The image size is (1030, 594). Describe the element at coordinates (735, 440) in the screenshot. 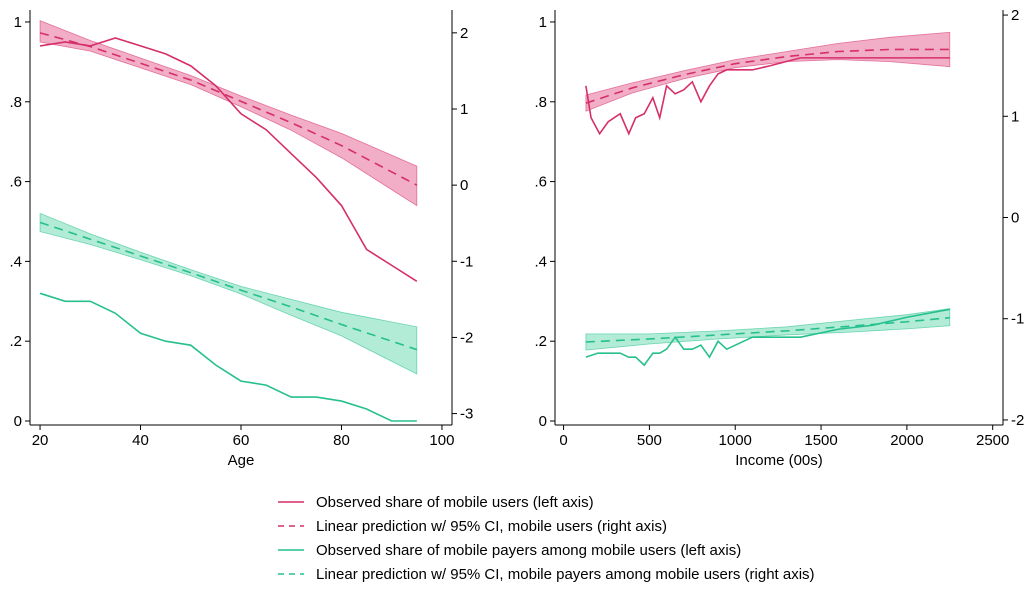

I see `x-tick-label: 1000` at that location.